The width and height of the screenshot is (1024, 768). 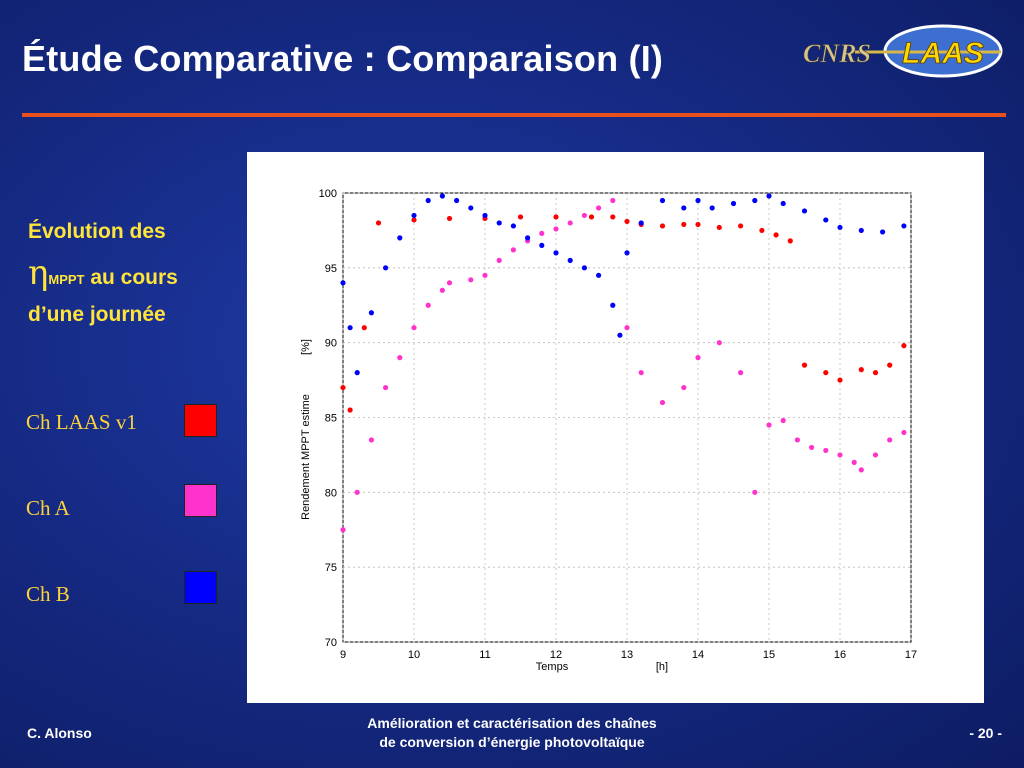 I want to click on heading-line3: d’une journée, so click(x=97, y=314).